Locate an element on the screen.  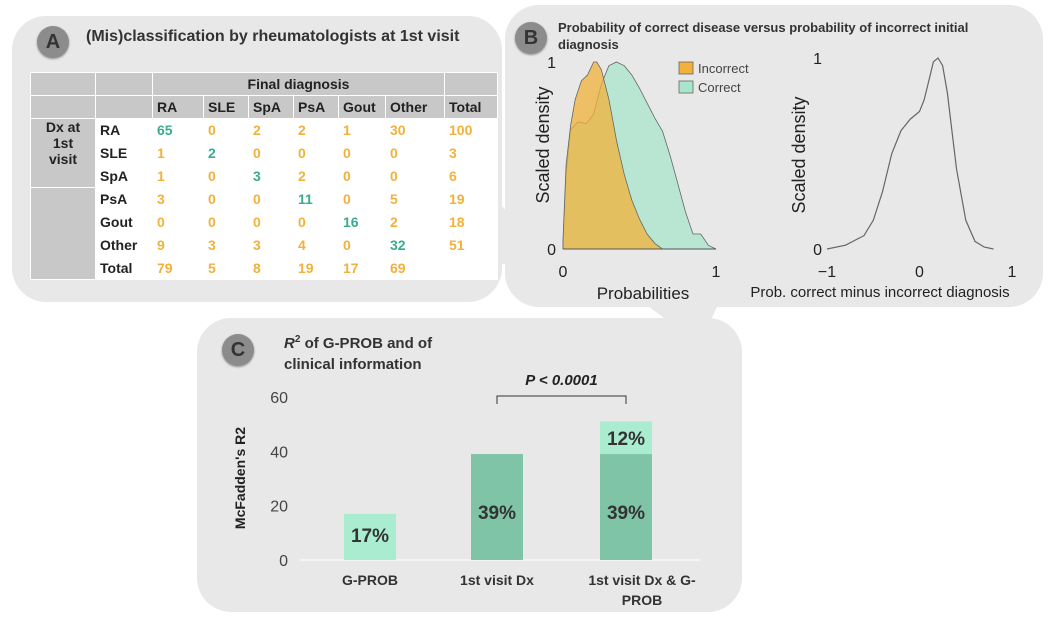
table-cell: 16 is located at coordinates (362, 222).